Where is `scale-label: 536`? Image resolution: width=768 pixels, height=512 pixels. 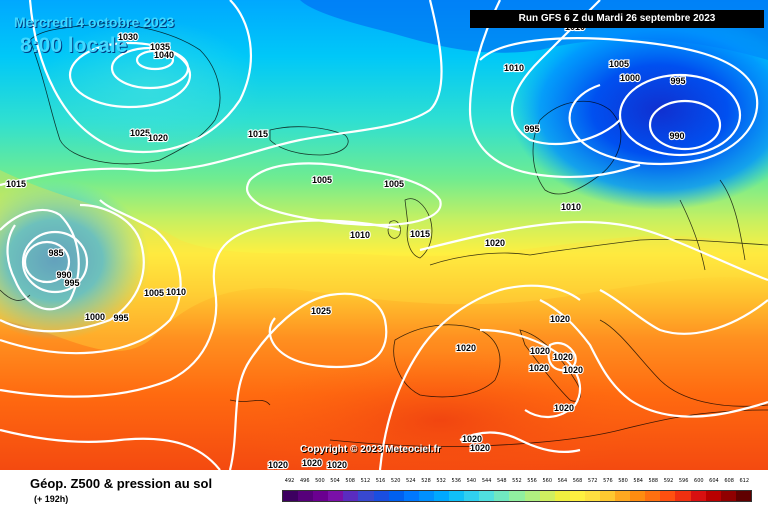
scale-label: 536 is located at coordinates (456, 481).